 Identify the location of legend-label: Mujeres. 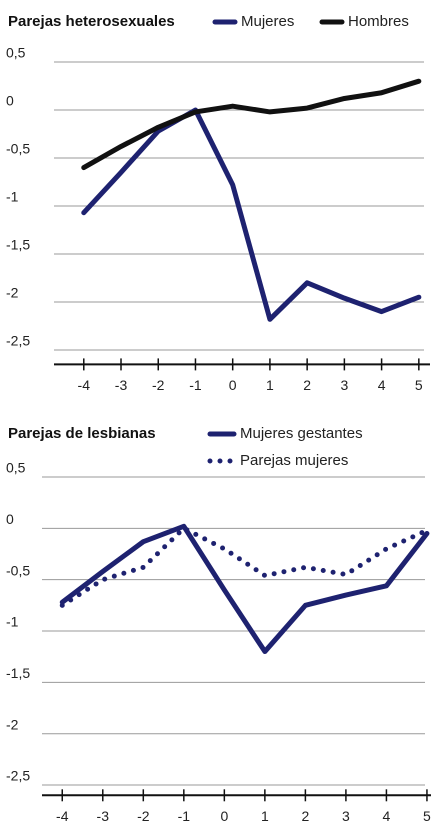
(267, 21).